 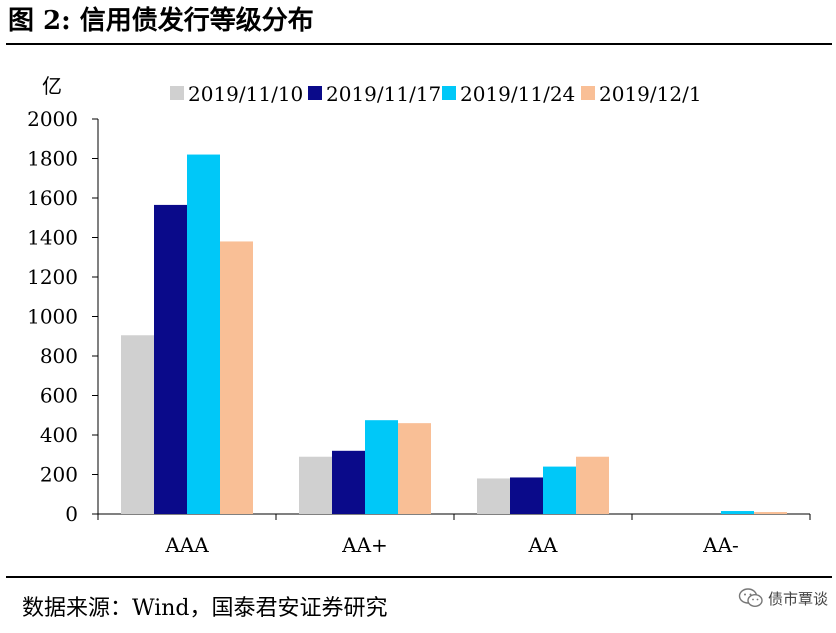 I want to click on legend: 2019/11/10 2019/11/17 2019/11/24 2019/12/1, so click(x=436, y=94).